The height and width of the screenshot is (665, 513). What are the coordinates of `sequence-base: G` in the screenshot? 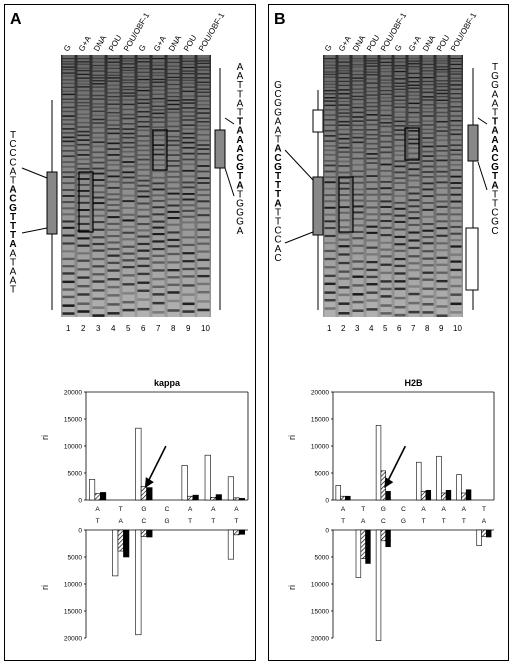 It's located at (278, 112).